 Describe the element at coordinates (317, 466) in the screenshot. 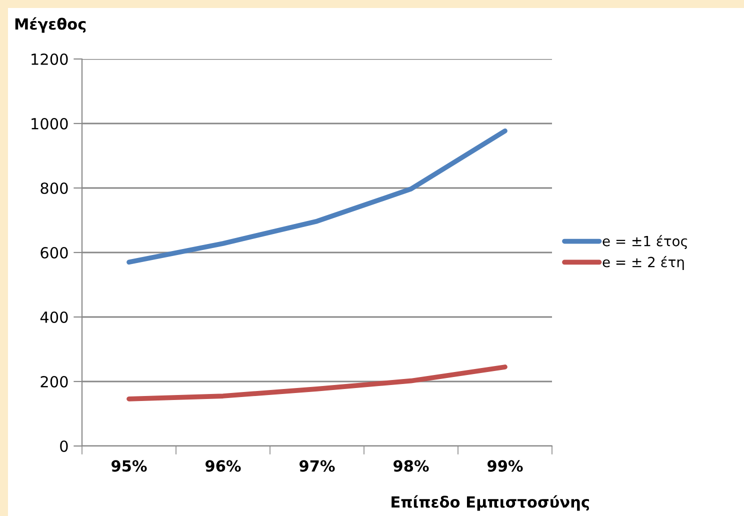

I see `x-tick-label: 97%` at that location.